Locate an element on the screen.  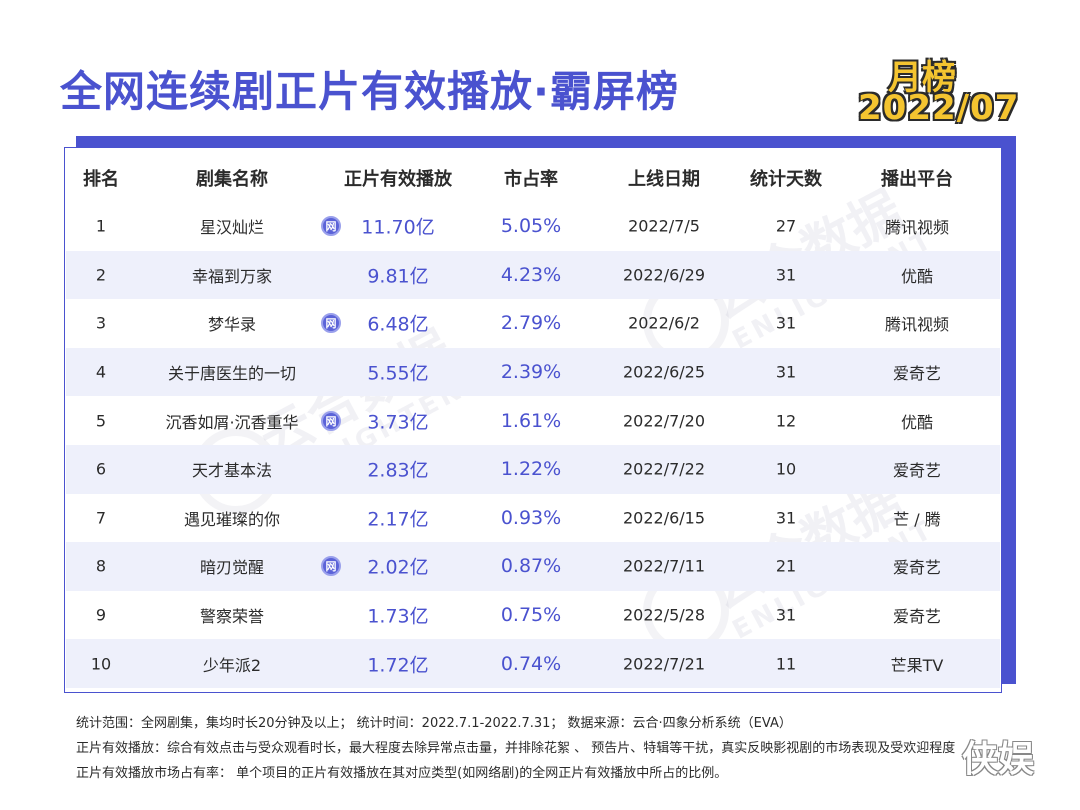
drama-name-cell: 关于唐医生的一切 is located at coordinates (232, 374).